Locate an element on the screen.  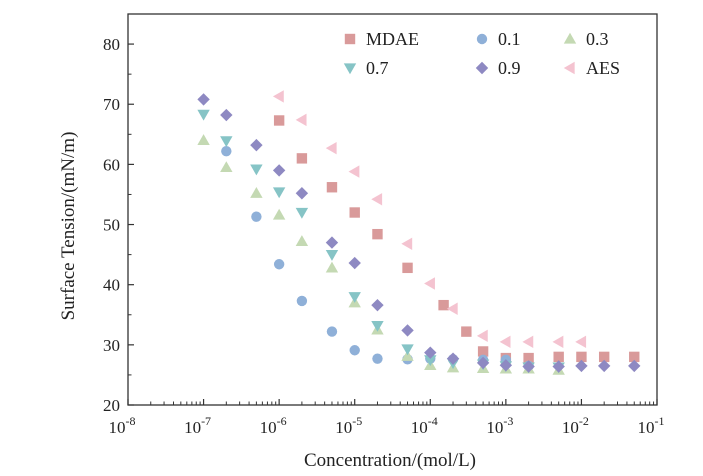
y-tick-label: 80 is located at coordinates (111, 44).